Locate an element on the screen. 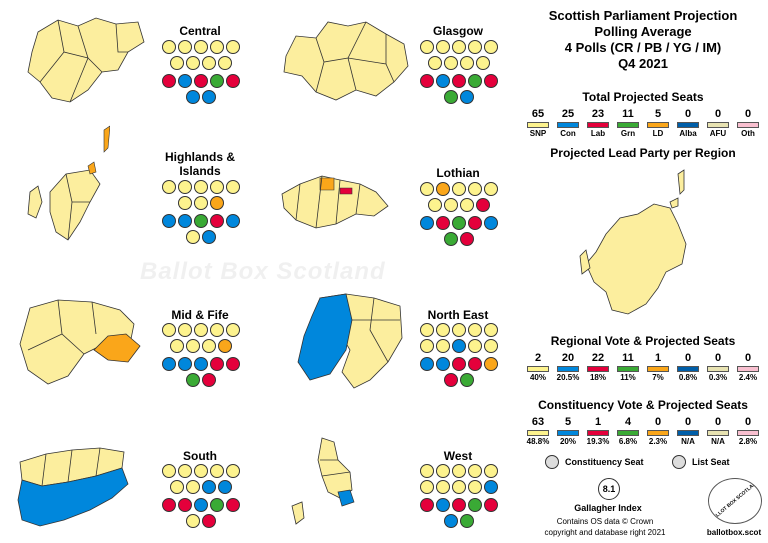 This screenshot has height=543, width=768. party-column-snp: 65 SNP is located at coordinates (538, 123).